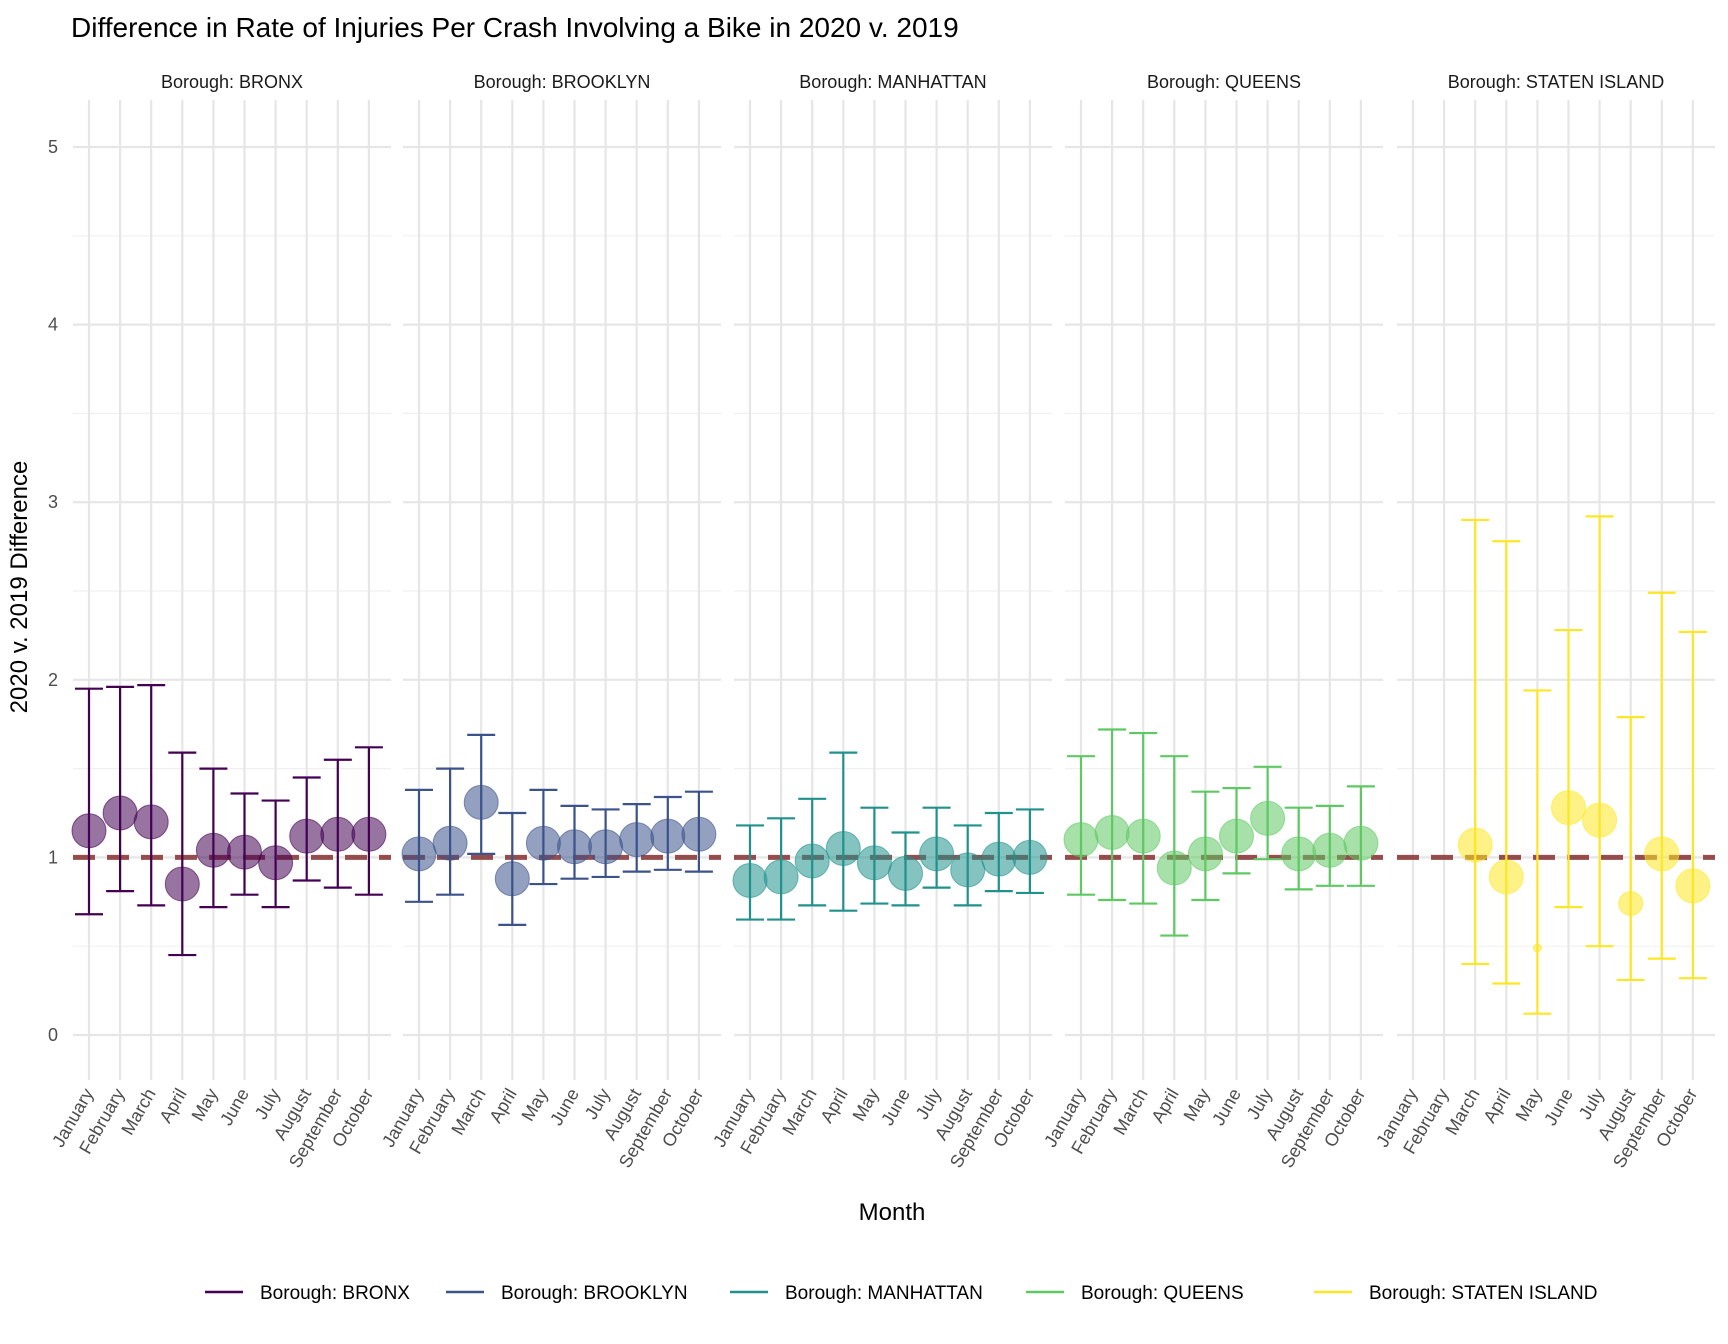 Image resolution: width=1728 pixels, height=1344 pixels. Describe the element at coordinates (1483, 1293) in the screenshot. I see `legend-label: Borough: STATEN ISLAND` at that location.